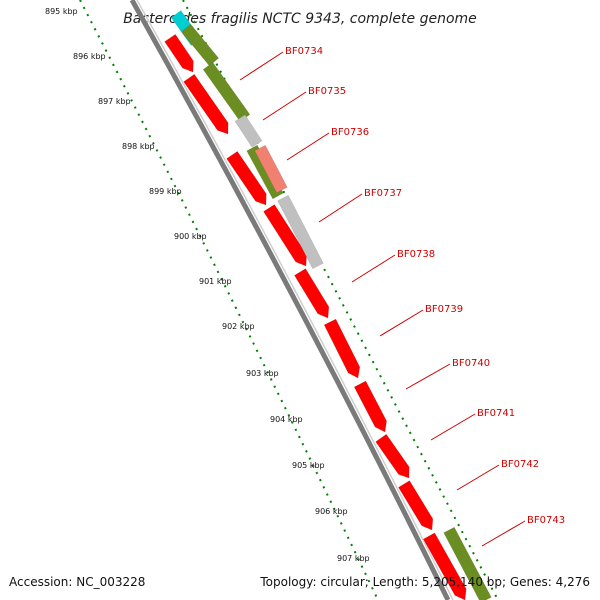 The width and height of the screenshot is (600, 600). I want to click on gene-label: BF0742, so click(520, 464).